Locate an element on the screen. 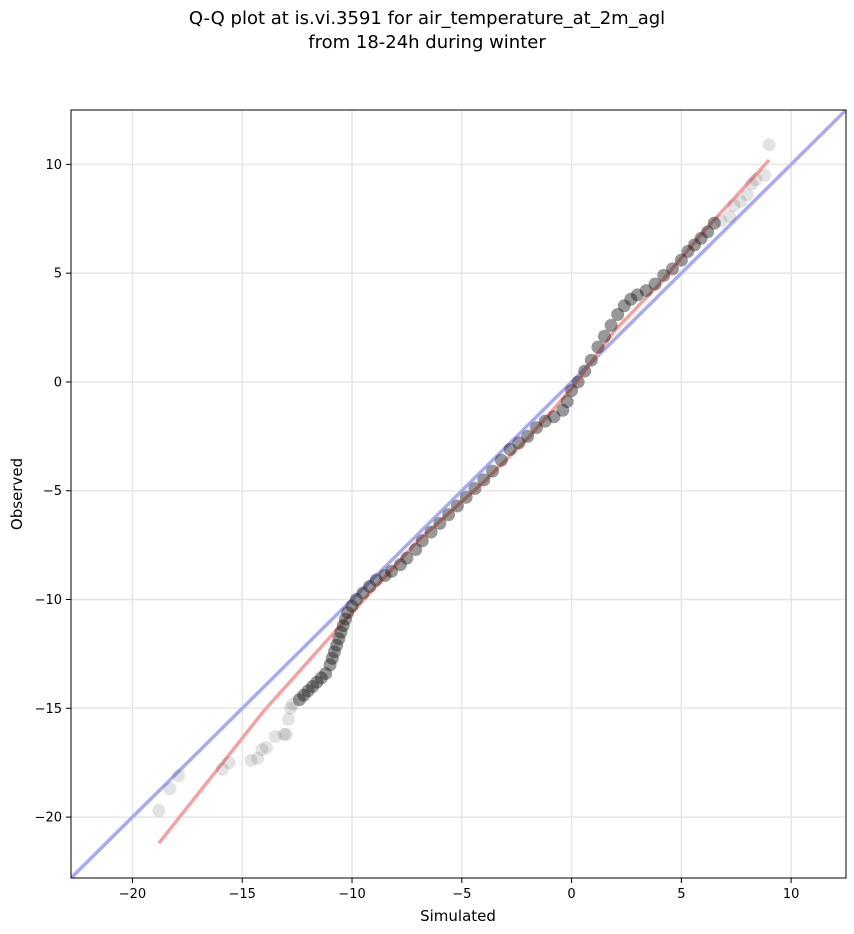 The width and height of the screenshot is (854, 934). y-tick-label: 10 is located at coordinates (53, 165).